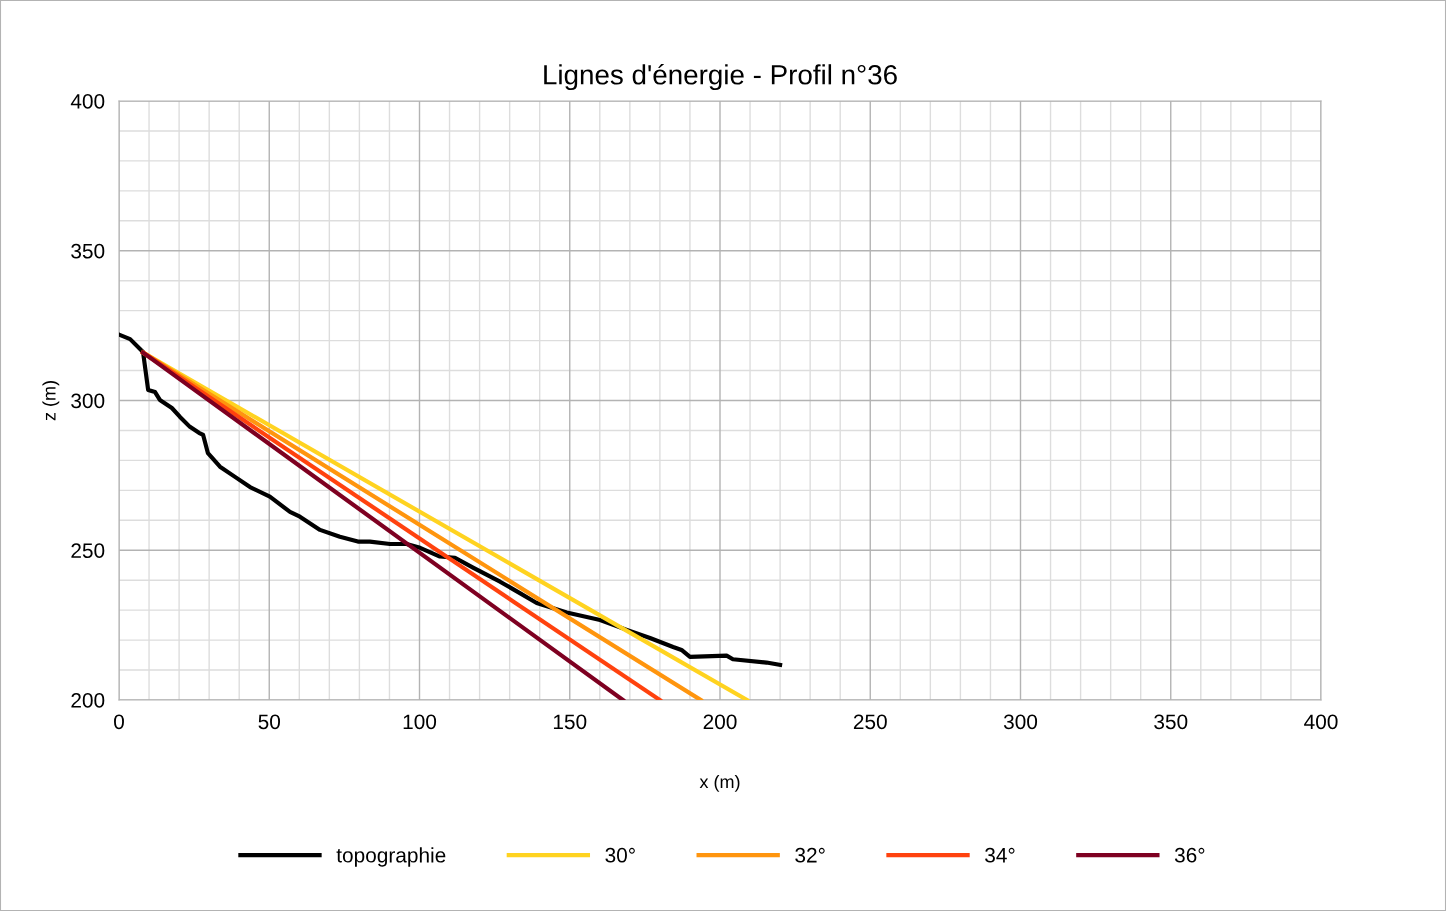 The width and height of the screenshot is (1446, 911). I want to click on y-tick-label: 400, so click(87, 101).